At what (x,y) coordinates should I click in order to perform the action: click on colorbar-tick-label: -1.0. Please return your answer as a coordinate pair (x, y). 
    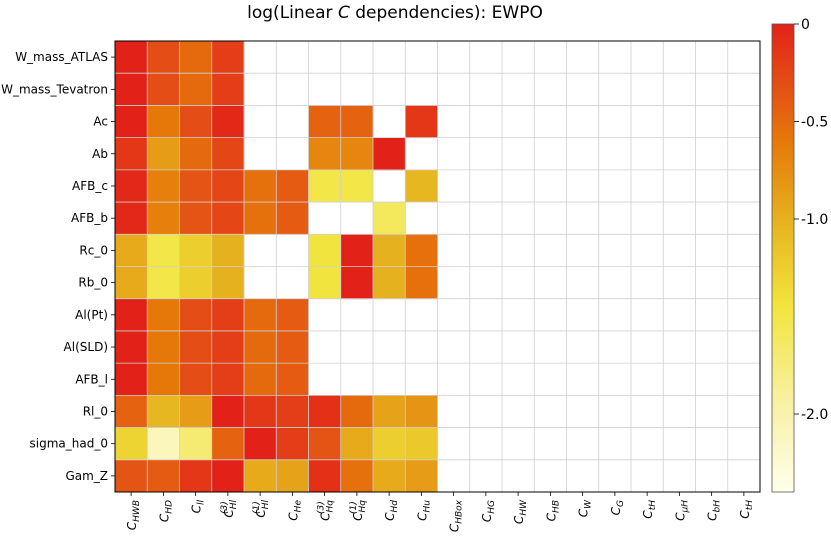
    Looking at the image, I should click on (814, 220).